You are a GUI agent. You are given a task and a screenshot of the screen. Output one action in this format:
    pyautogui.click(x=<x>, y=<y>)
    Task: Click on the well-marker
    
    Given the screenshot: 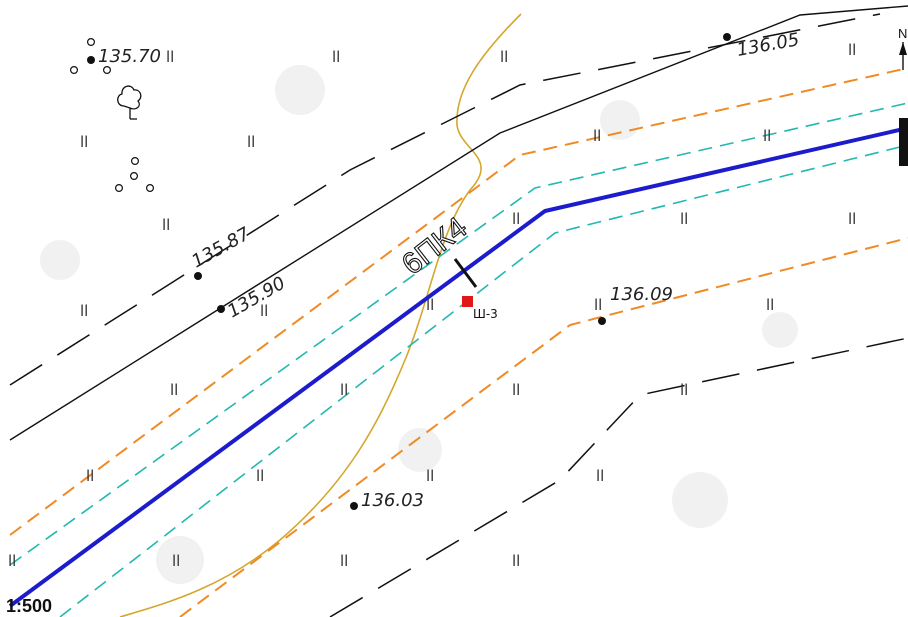 What is the action you would take?
    pyautogui.click(x=467, y=301)
    